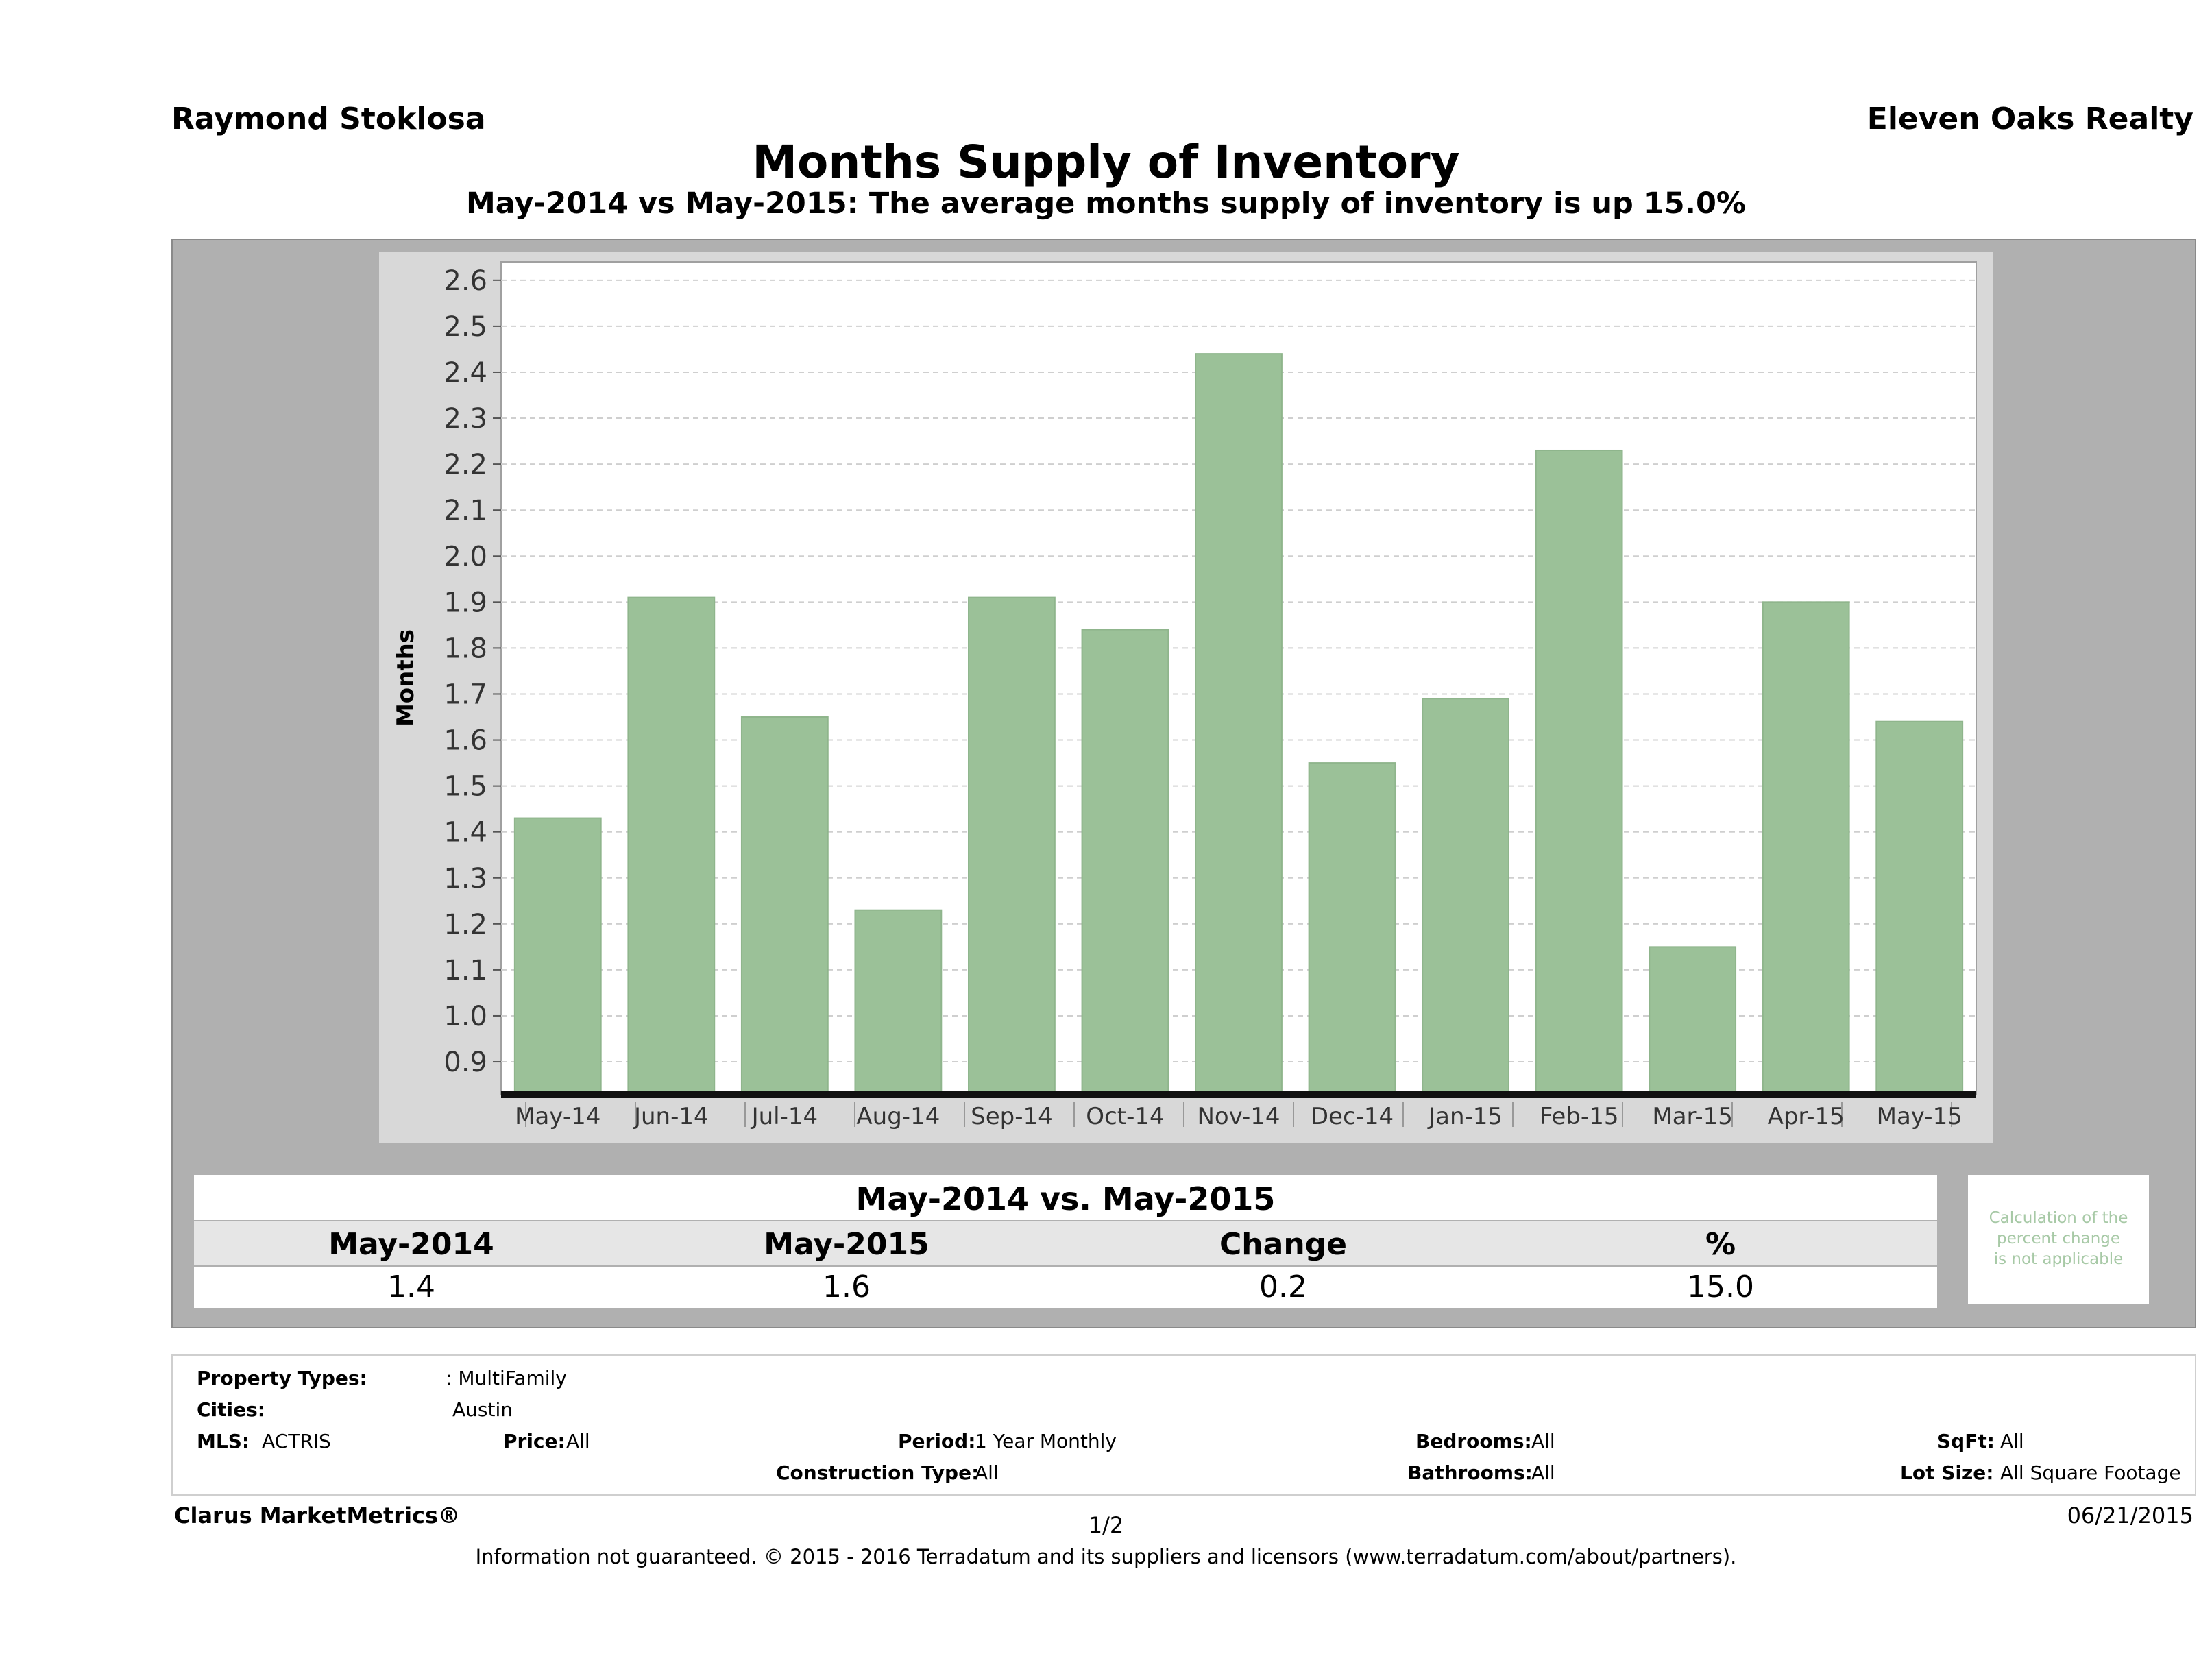  Describe the element at coordinates (1283, 1286) in the screenshot. I see `stats-val-change: 0.2` at that location.